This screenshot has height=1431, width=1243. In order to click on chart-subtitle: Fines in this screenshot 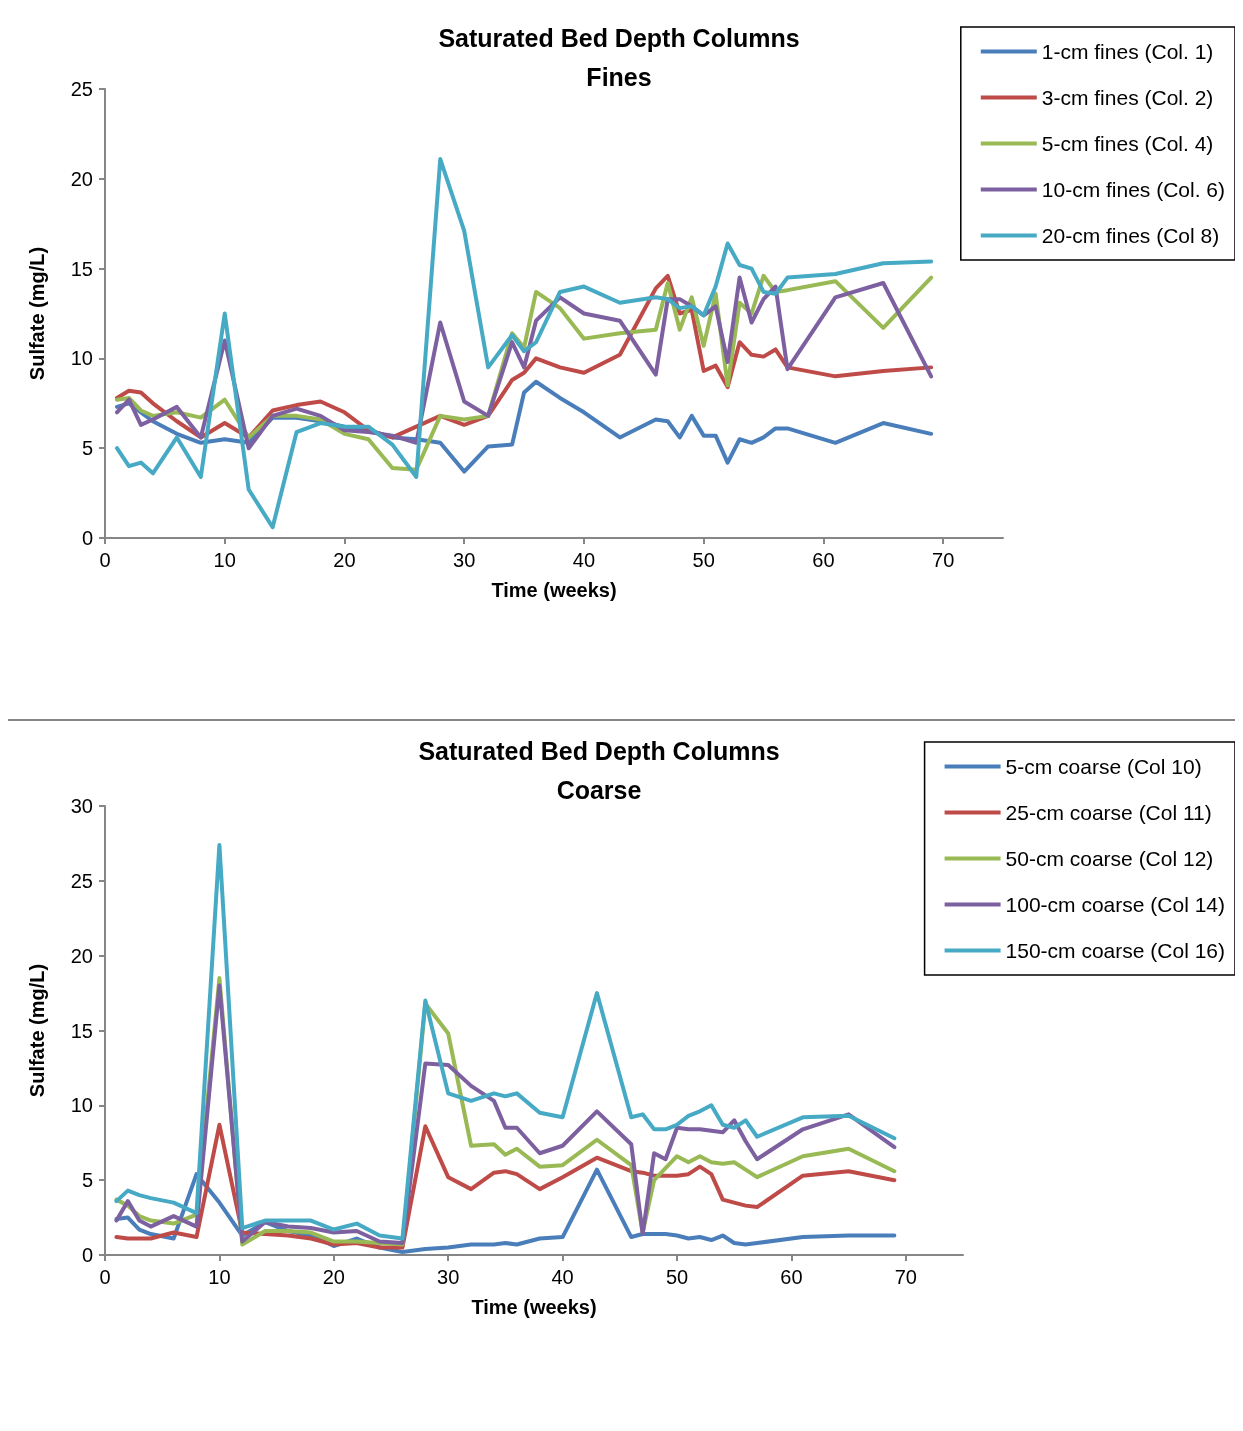, I will do `click(619, 76)`.